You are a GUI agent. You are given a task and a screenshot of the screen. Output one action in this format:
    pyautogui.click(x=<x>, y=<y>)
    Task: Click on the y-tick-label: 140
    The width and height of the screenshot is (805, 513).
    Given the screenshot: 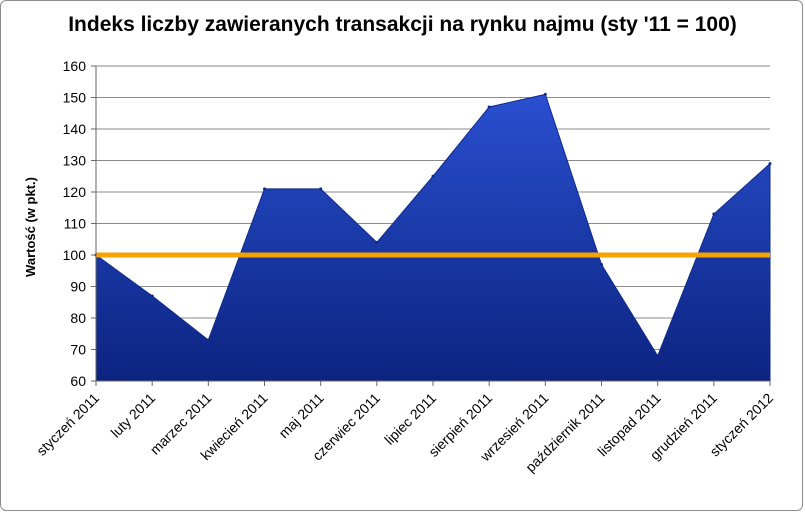 What is the action you would take?
    pyautogui.click(x=75, y=129)
    